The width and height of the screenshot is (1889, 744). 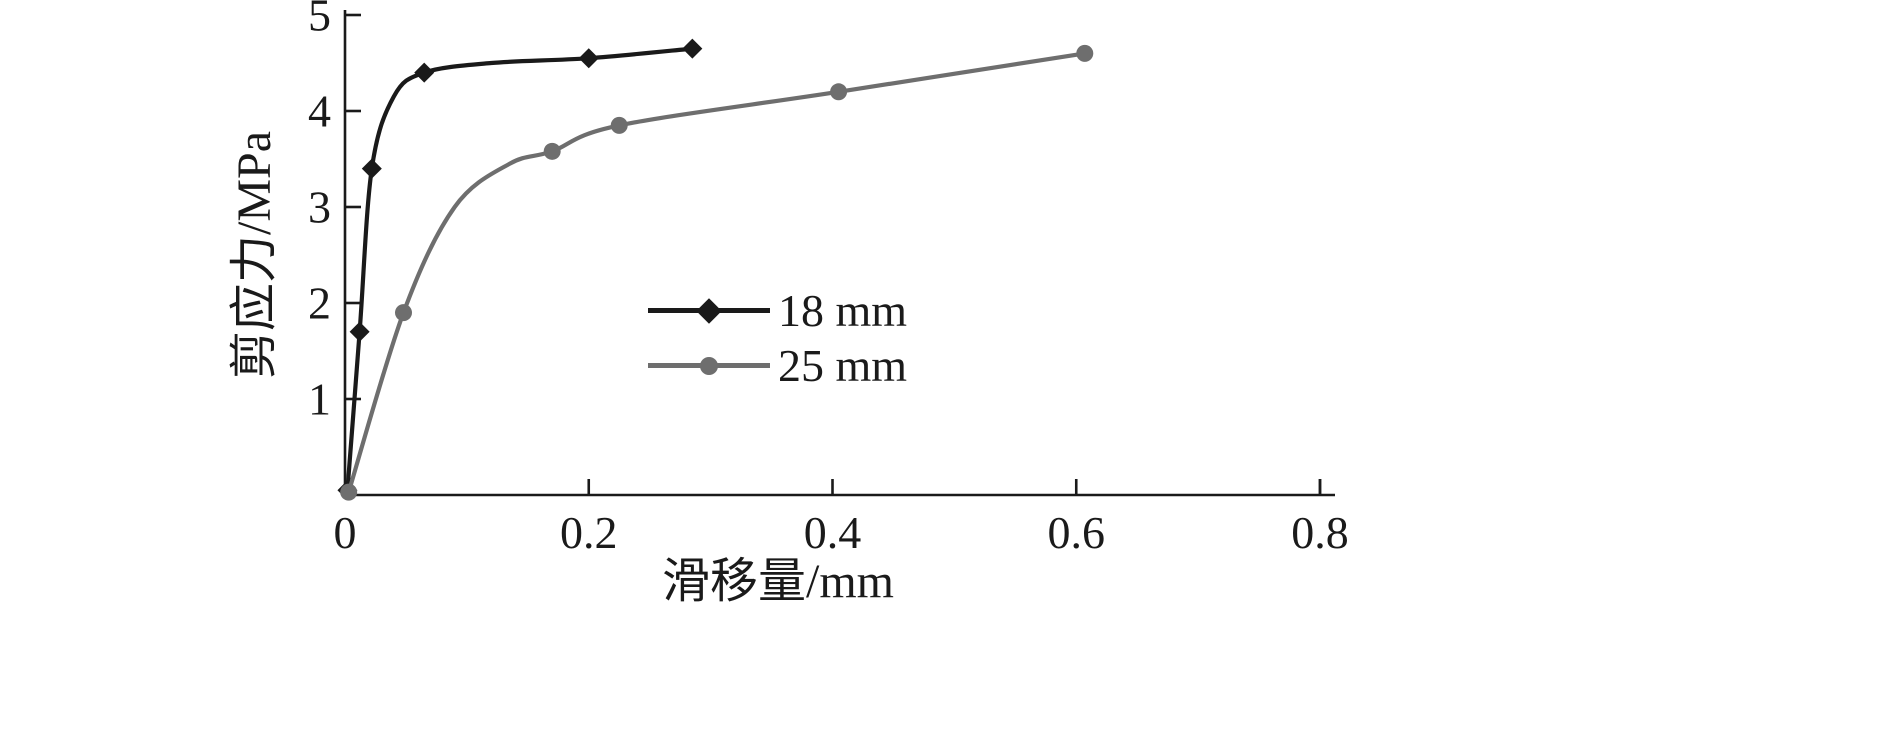 What do you see at coordinates (589, 532) in the screenshot?
I see `svg-text: 0.2` at bounding box center [589, 532].